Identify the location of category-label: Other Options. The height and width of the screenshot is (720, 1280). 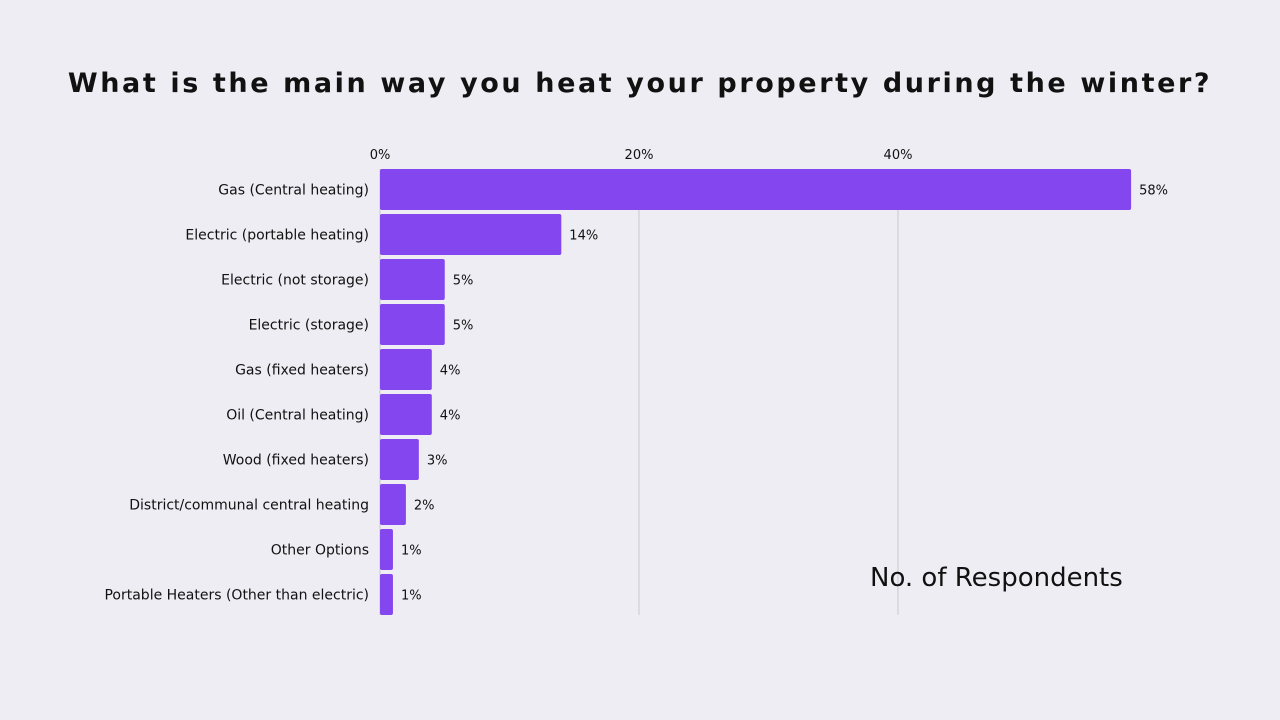
(320, 551).